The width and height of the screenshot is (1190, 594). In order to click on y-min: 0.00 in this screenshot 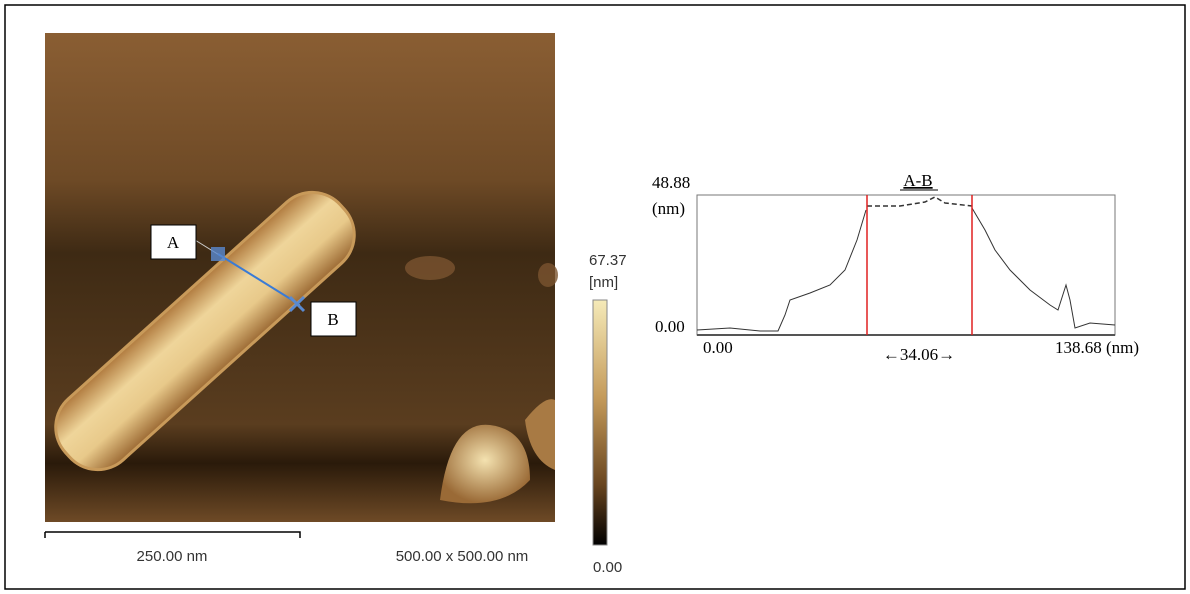, I will do `click(670, 326)`.